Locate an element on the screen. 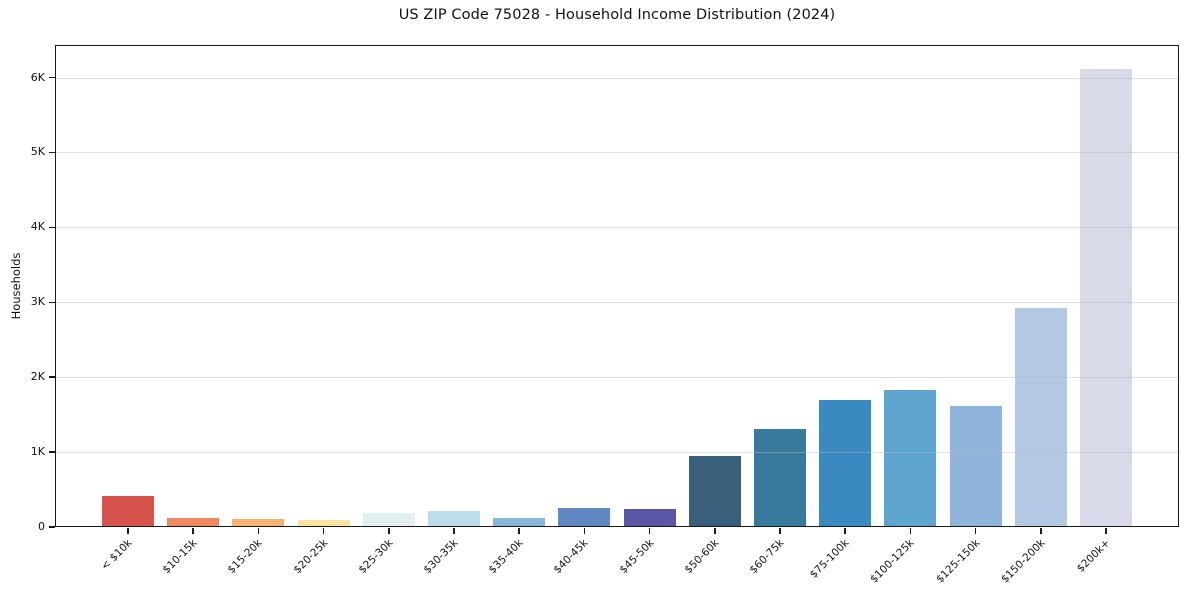  x-tick-label-< $10k: < $10k is located at coordinates (116, 555).